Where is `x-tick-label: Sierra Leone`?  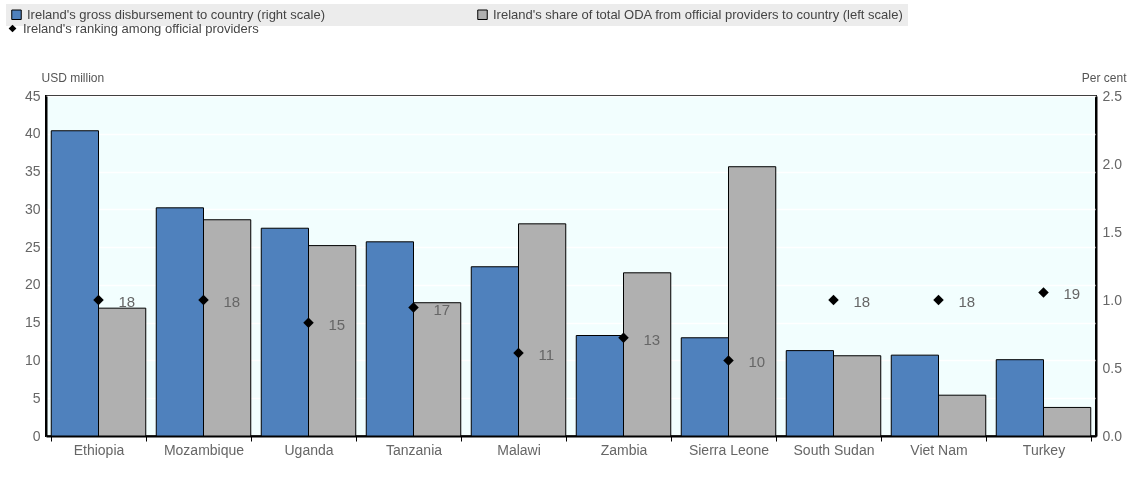 x-tick-label: Sierra Leone is located at coordinates (729, 449).